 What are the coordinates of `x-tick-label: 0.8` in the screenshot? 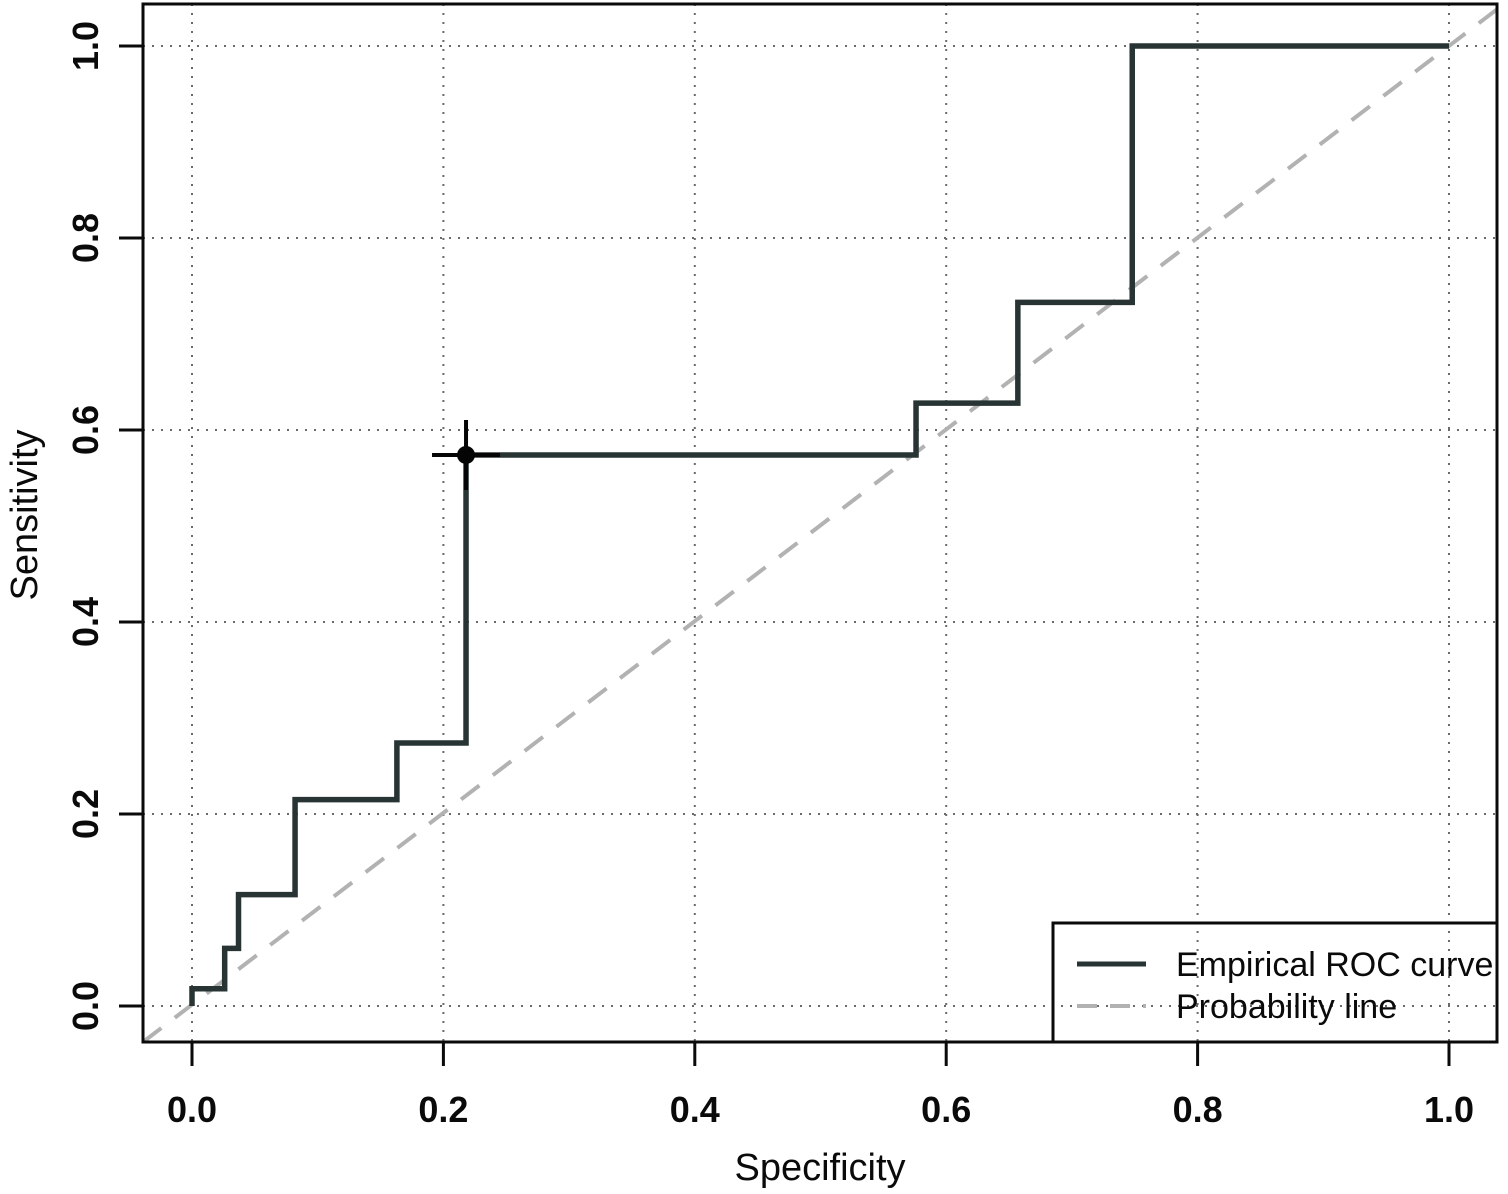 It's located at (1198, 1109).